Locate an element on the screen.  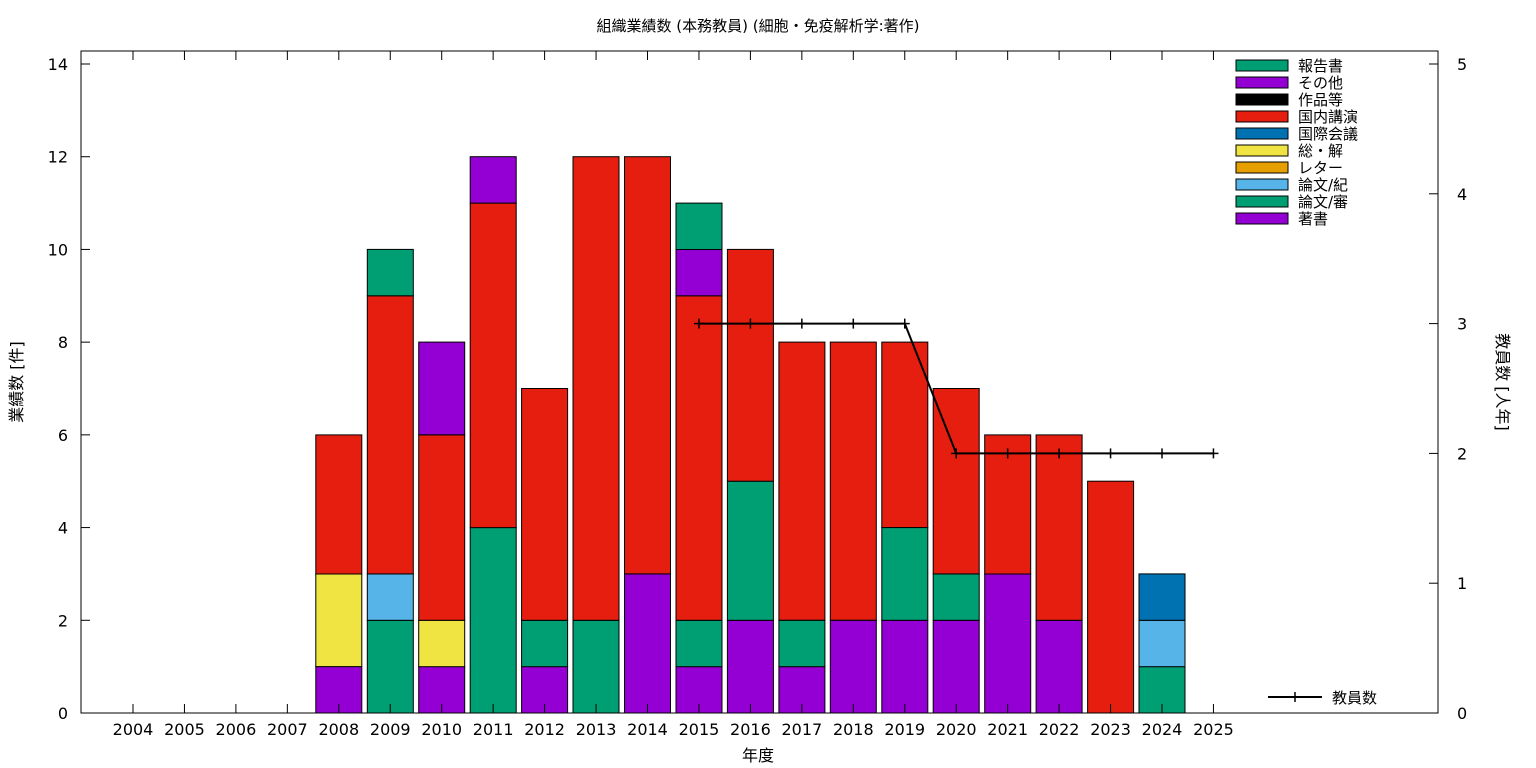
y2-axis-label: 教員数 [人年] is located at coordinates (1502, 382).